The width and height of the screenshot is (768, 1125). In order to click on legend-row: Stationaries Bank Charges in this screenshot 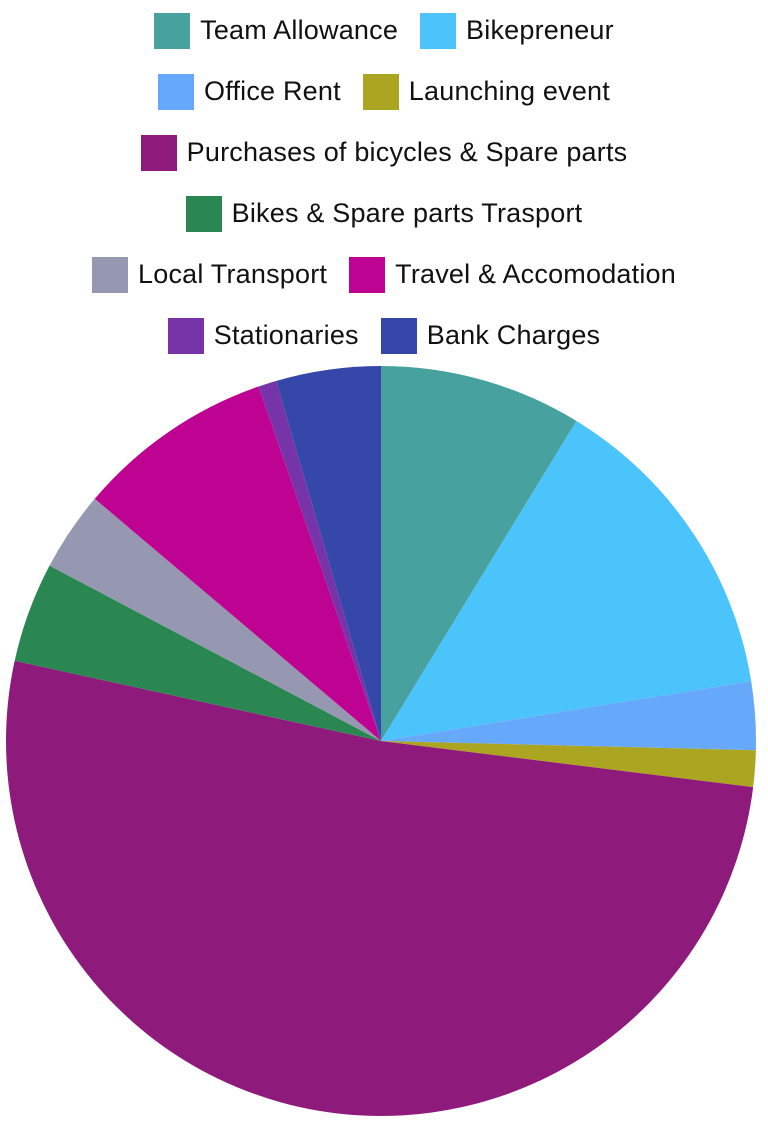, I will do `click(384, 335)`.